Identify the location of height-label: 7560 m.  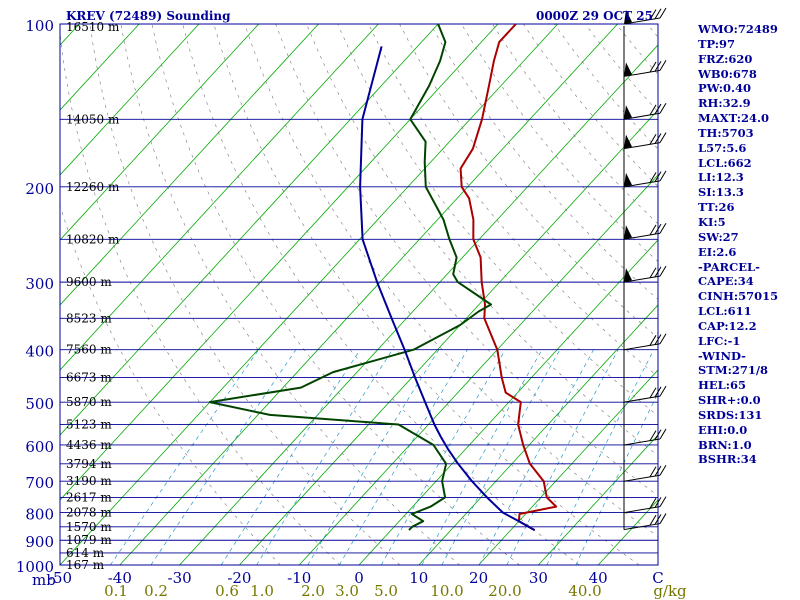
(89, 350).